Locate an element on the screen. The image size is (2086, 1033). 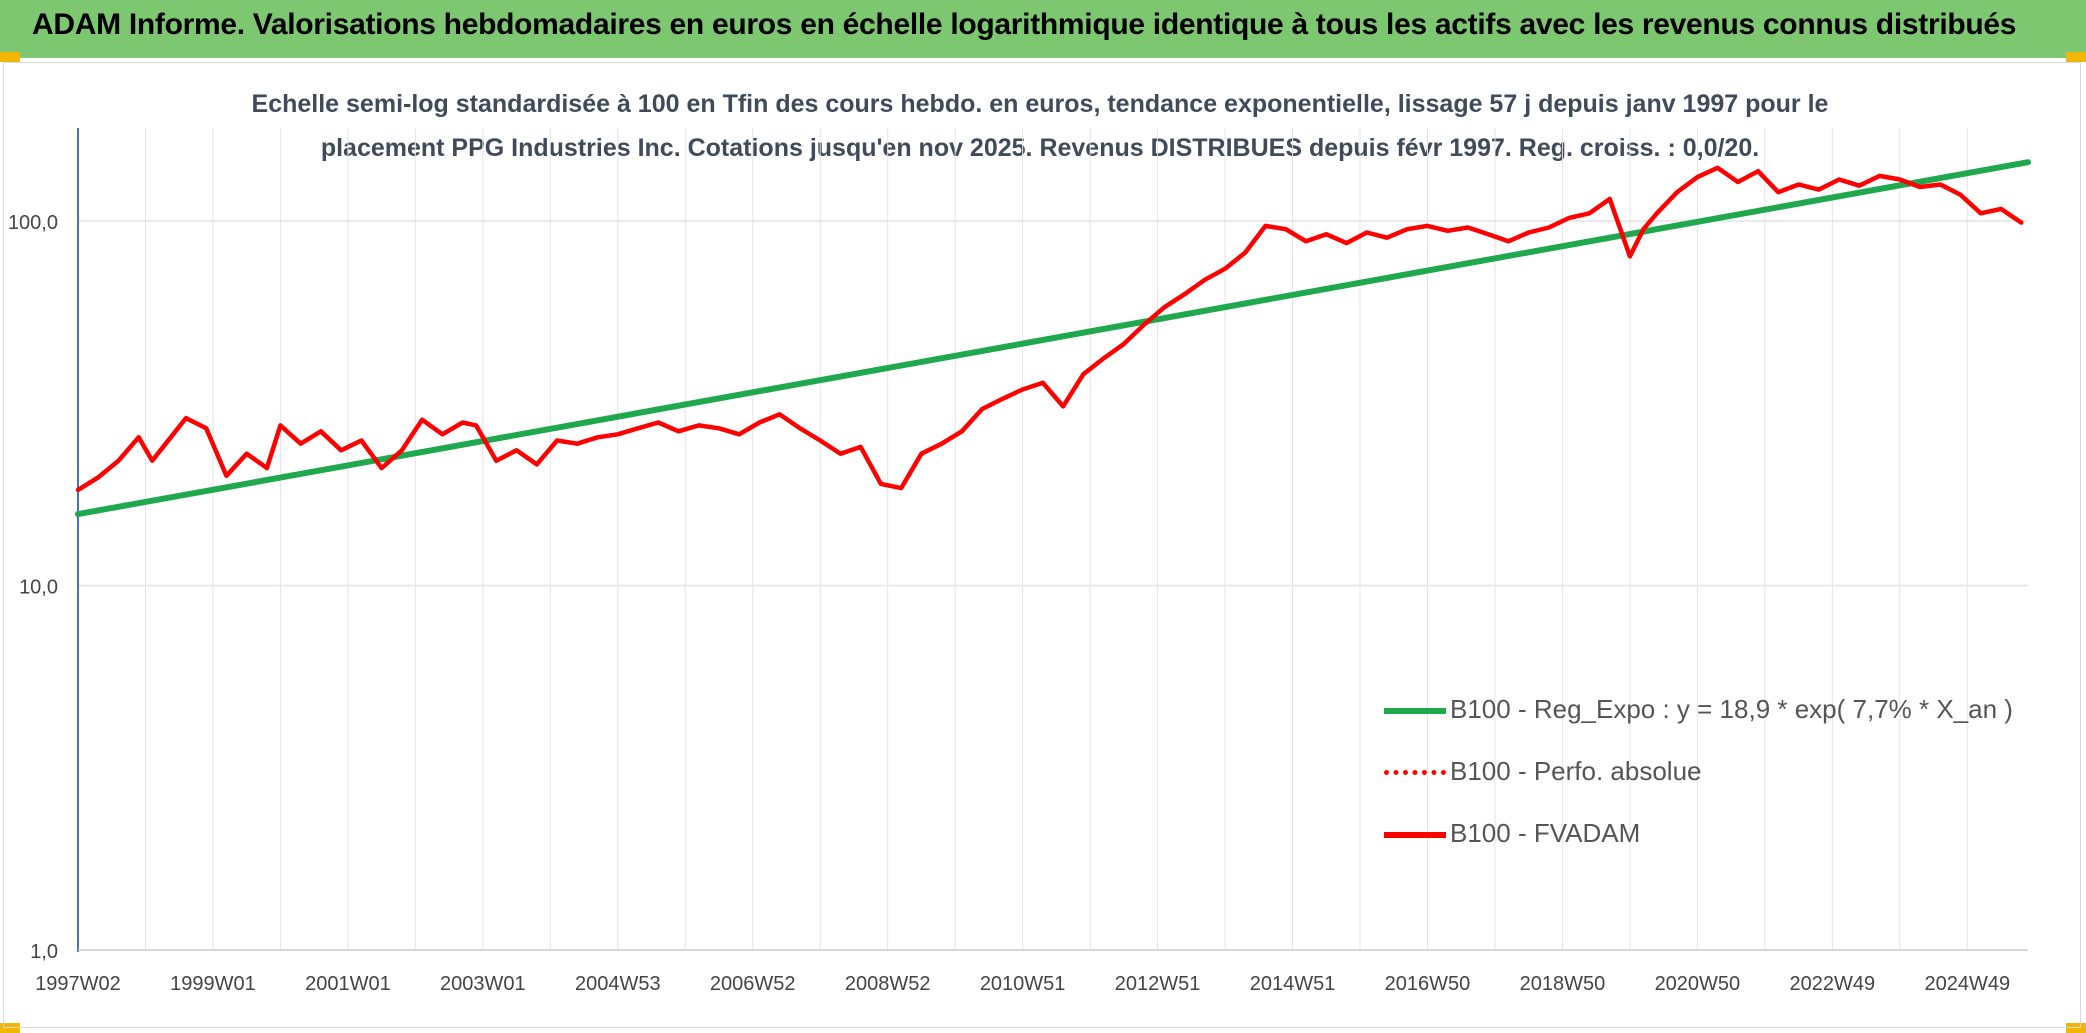
y-tick-label: 100,0 is located at coordinates (33, 223).